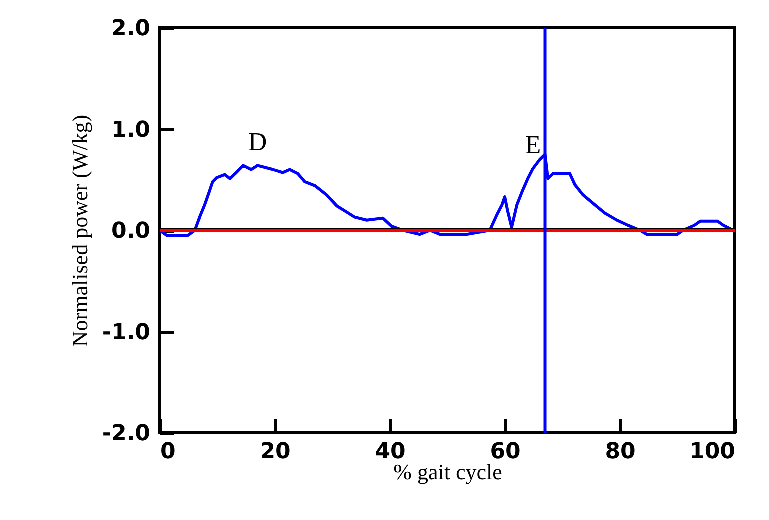 The height and width of the screenshot is (520, 769). I want to click on y-tick-label: 0.0, so click(131, 231).